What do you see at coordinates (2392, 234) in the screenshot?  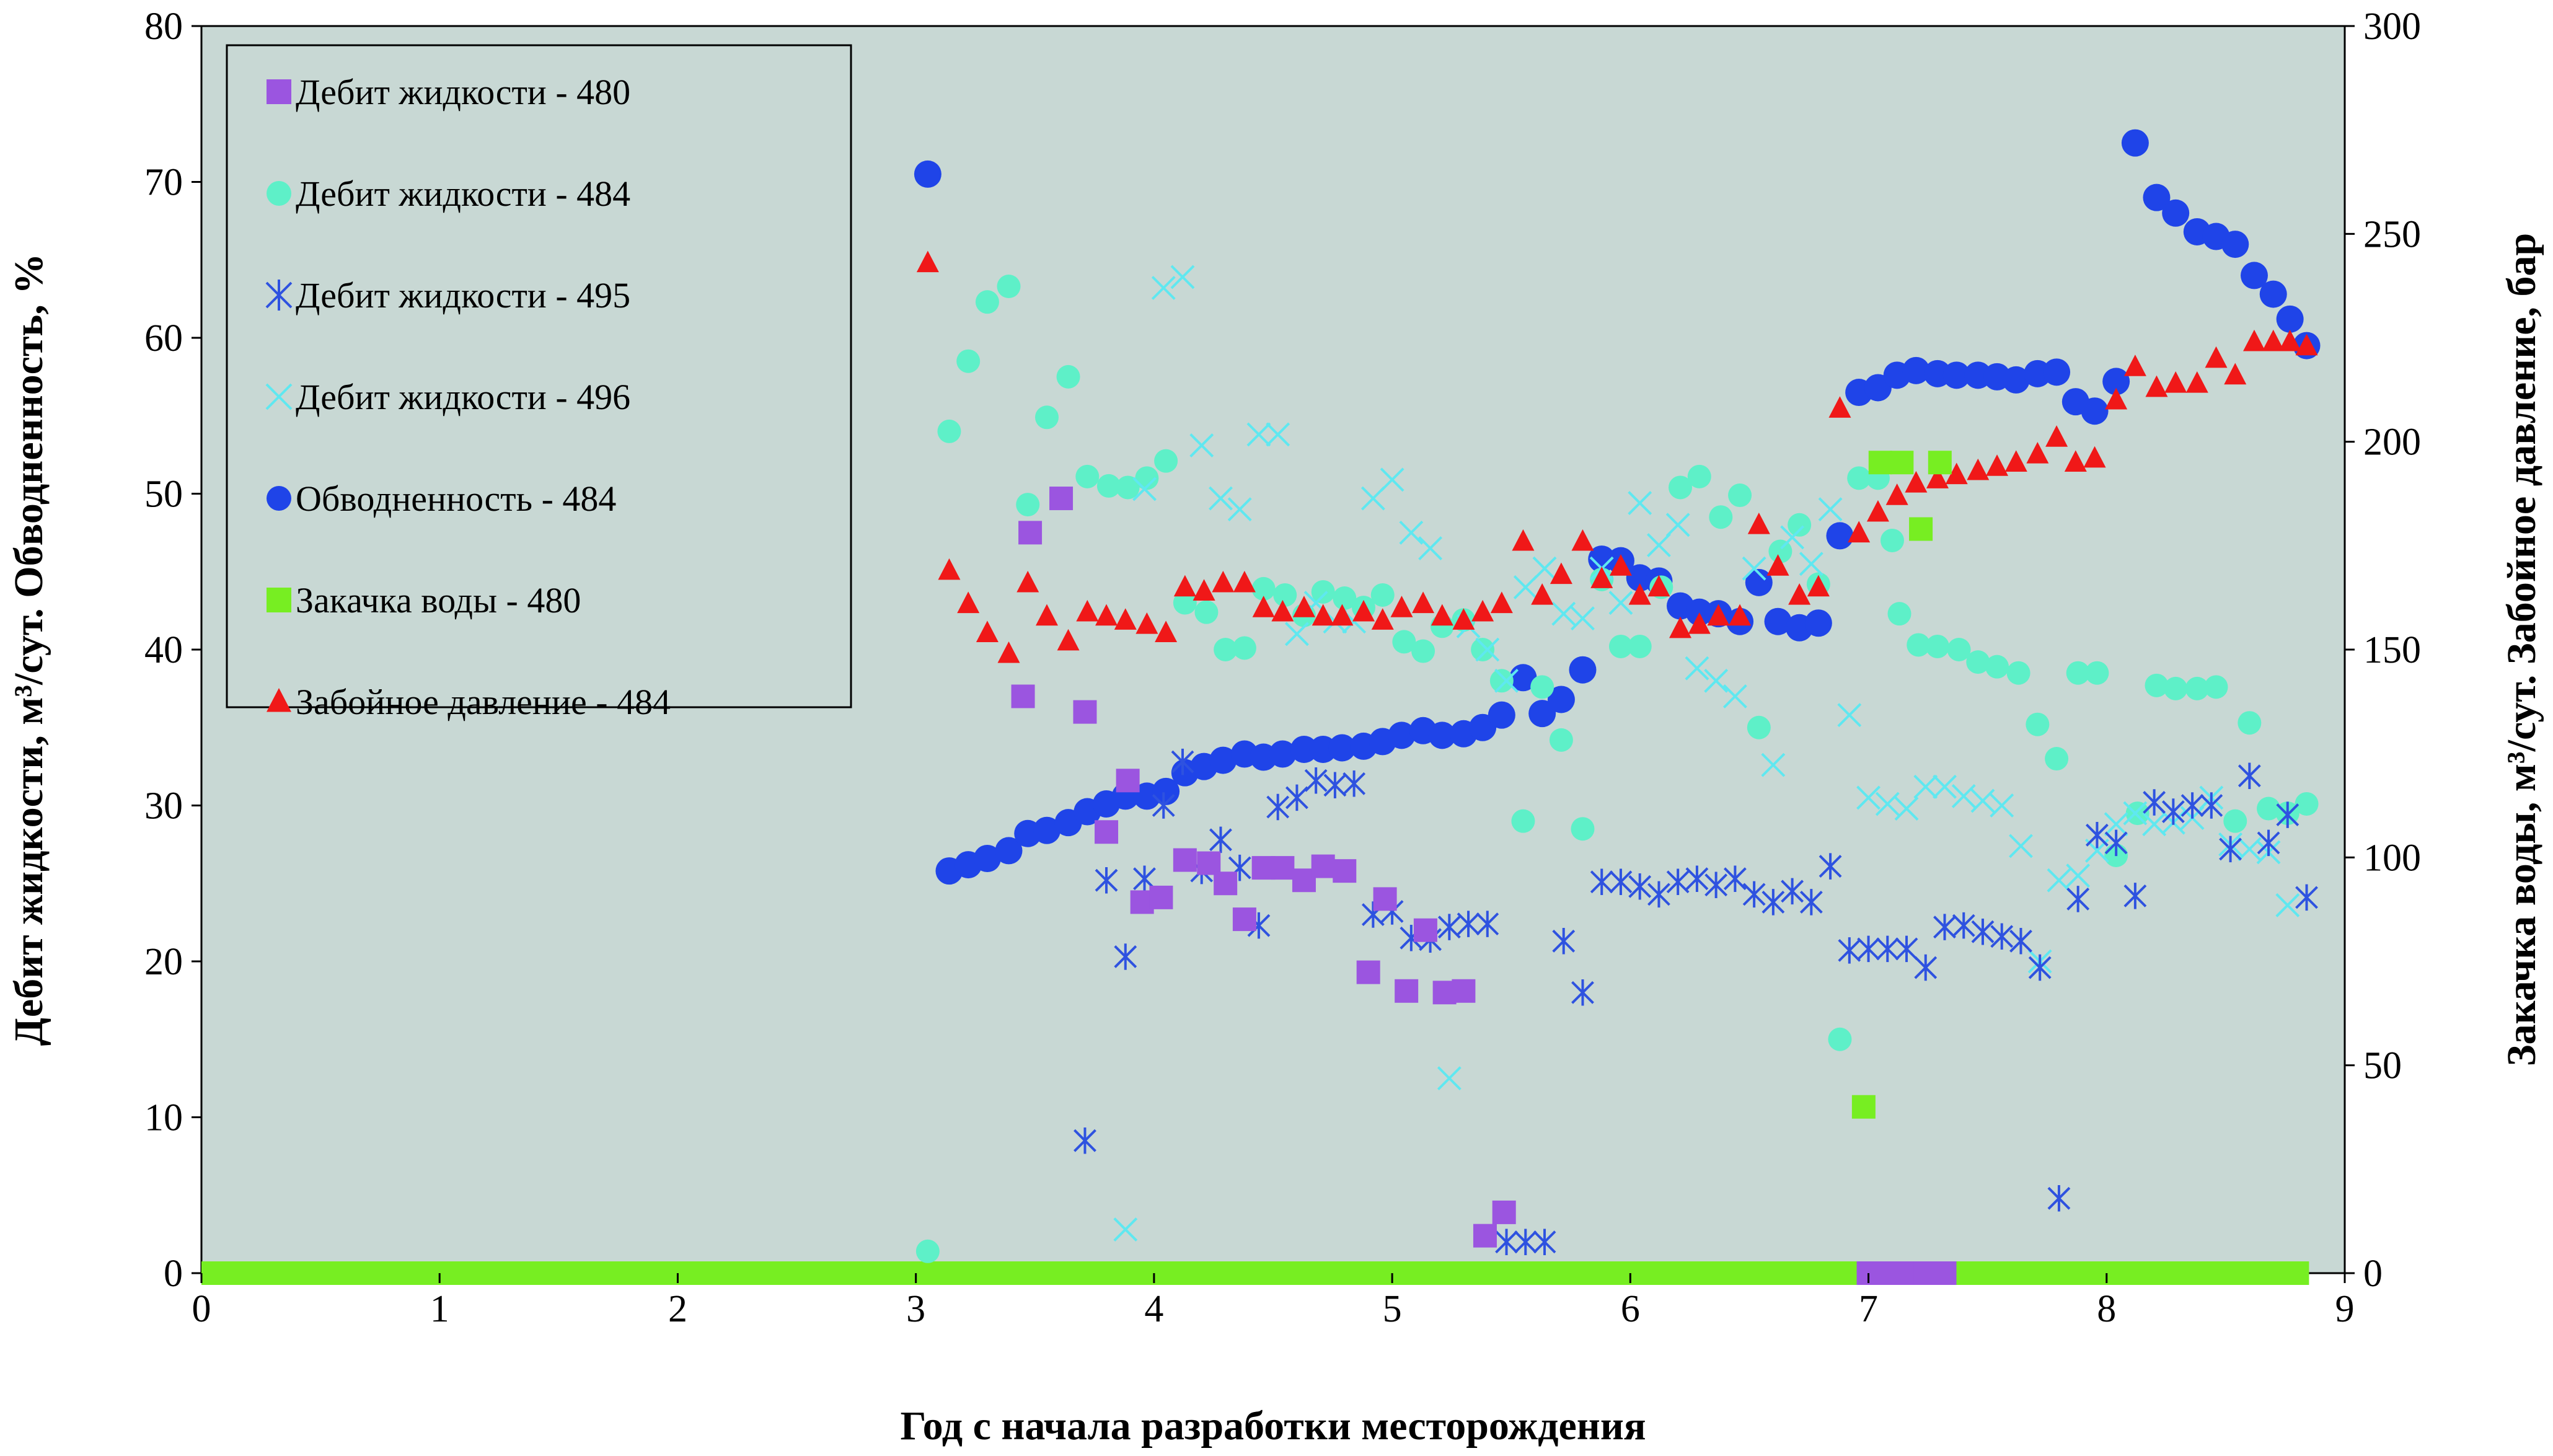 I see `y-right-tick-label: 250` at bounding box center [2392, 234].